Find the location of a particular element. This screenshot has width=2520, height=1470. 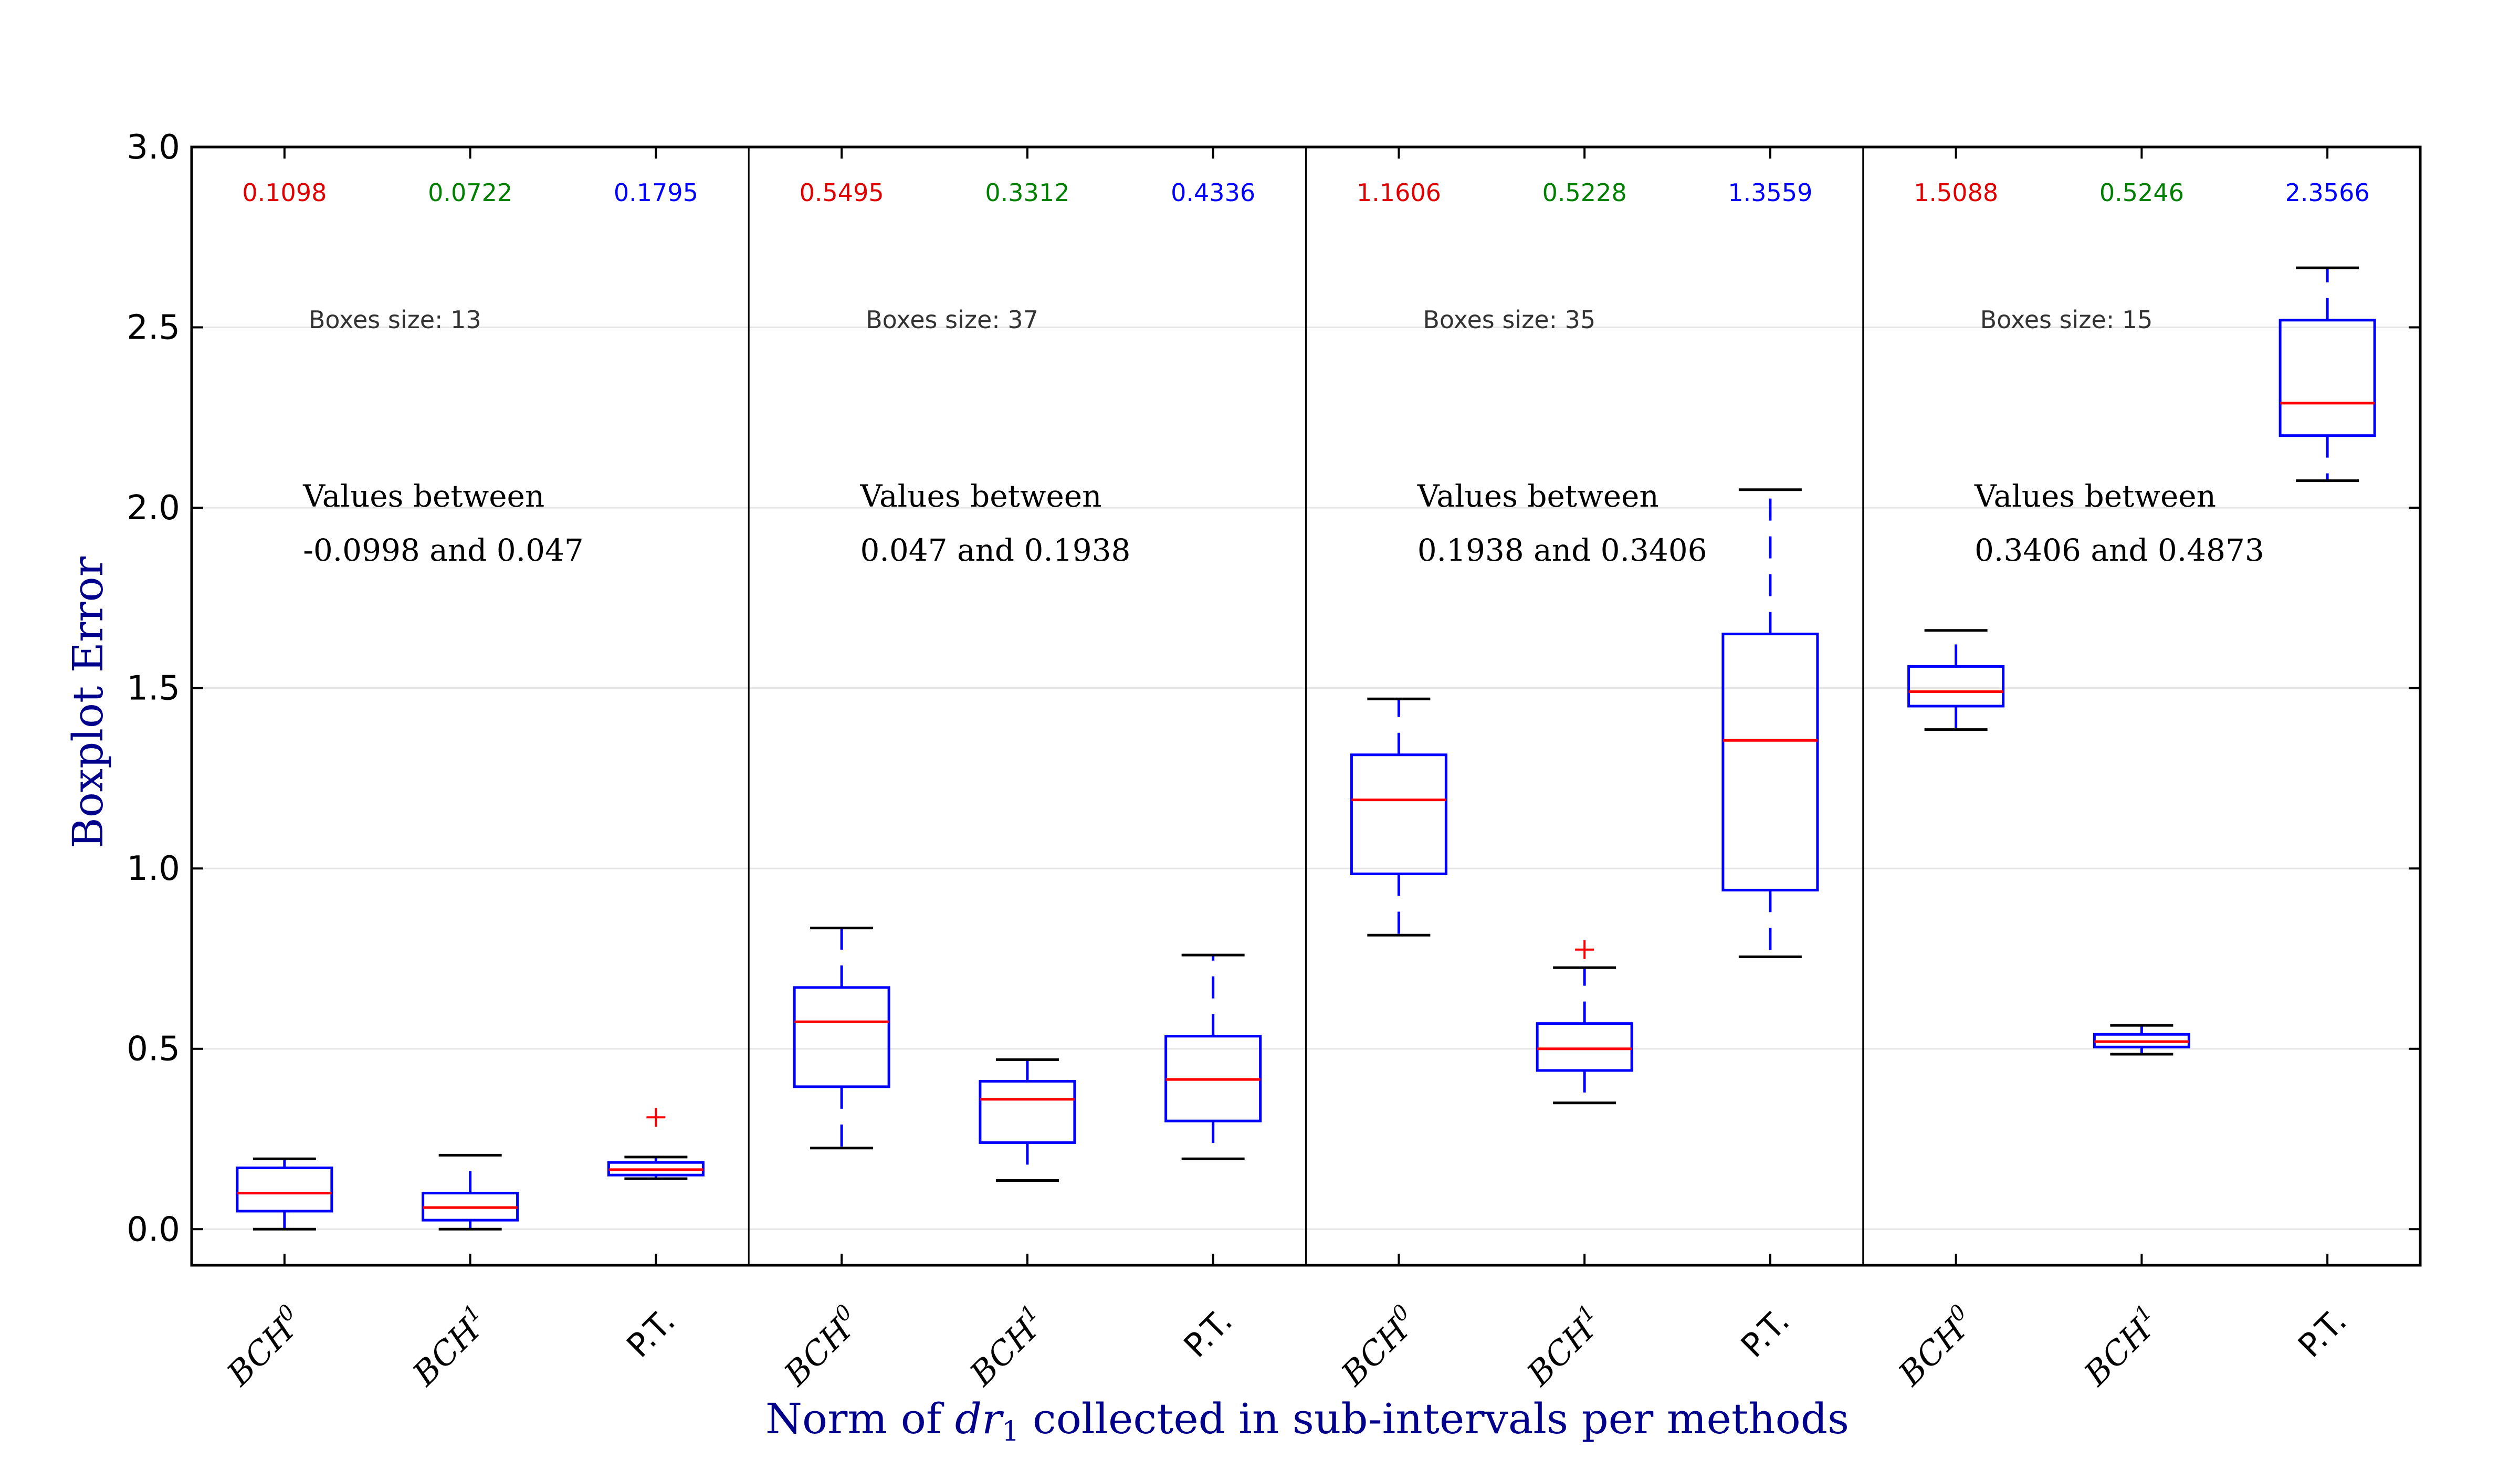

y-tick-label: 3.0 is located at coordinates (153, 147).